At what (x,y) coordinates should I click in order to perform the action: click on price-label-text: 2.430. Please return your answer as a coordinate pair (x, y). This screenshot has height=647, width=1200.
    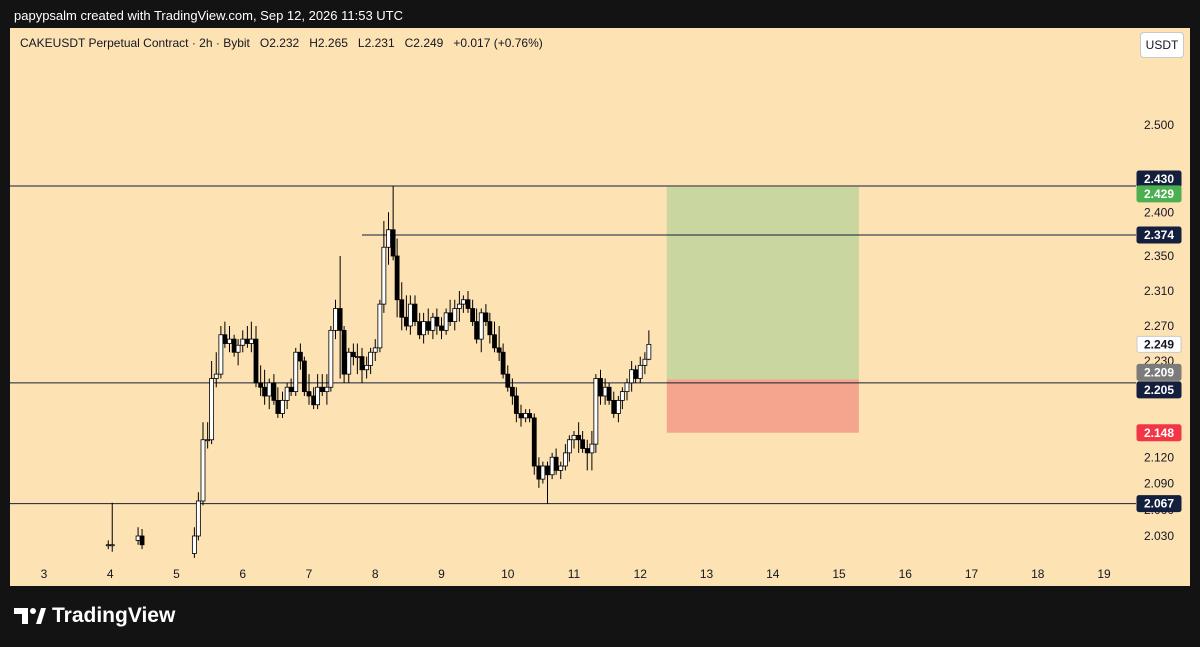
    Looking at the image, I should click on (1159, 179).